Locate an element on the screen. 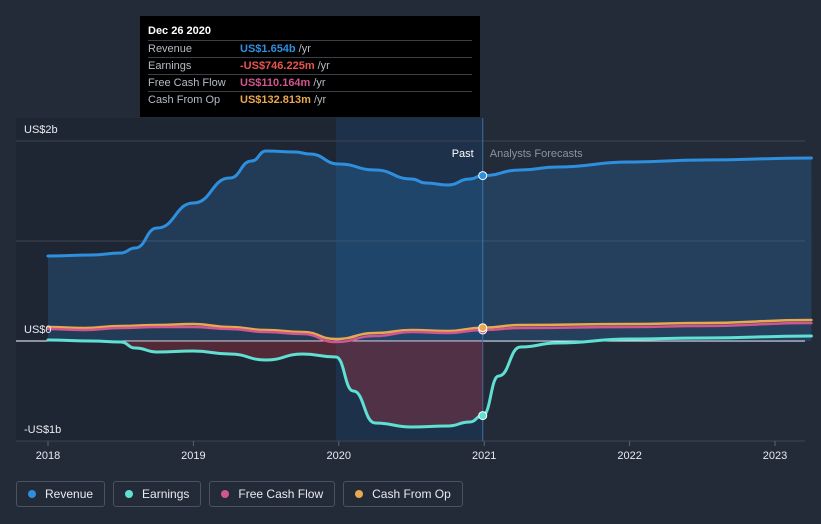 This screenshot has width=821, height=524. legend-item-free-cash-flow: Free Cash Flow is located at coordinates (272, 494).